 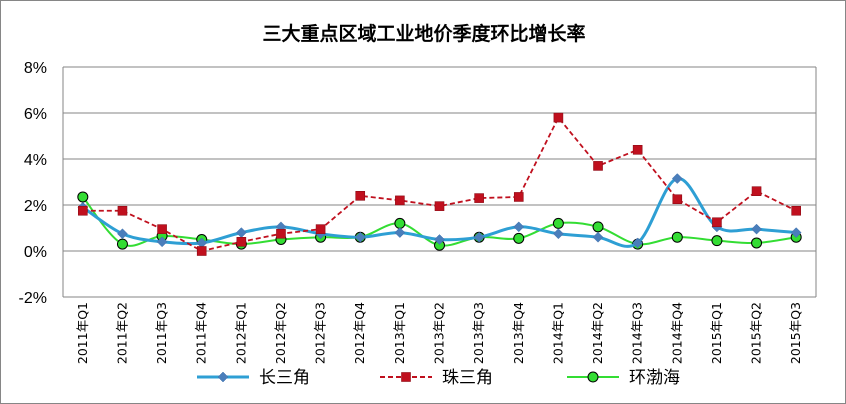 I want to click on x-tick-label: 2014年Q1, so click(x=557, y=333).